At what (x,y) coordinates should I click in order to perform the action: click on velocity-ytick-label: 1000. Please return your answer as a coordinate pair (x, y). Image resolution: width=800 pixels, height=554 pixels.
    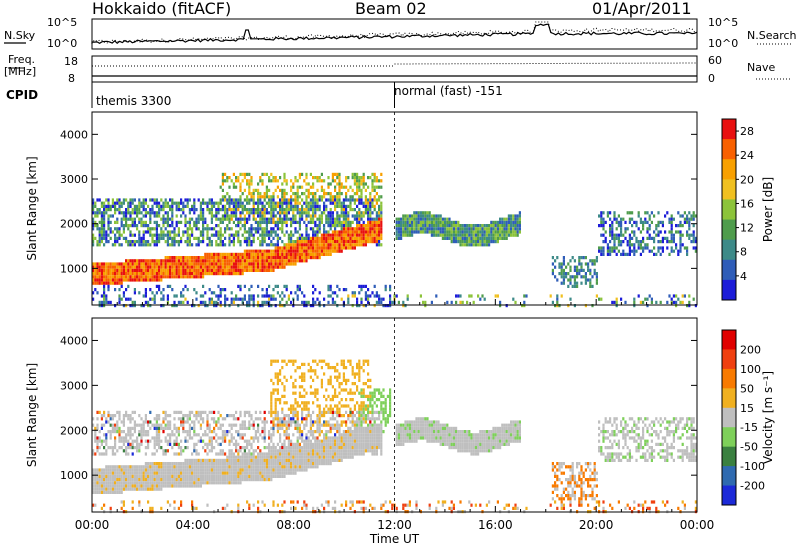
    Looking at the image, I should click on (74, 475).